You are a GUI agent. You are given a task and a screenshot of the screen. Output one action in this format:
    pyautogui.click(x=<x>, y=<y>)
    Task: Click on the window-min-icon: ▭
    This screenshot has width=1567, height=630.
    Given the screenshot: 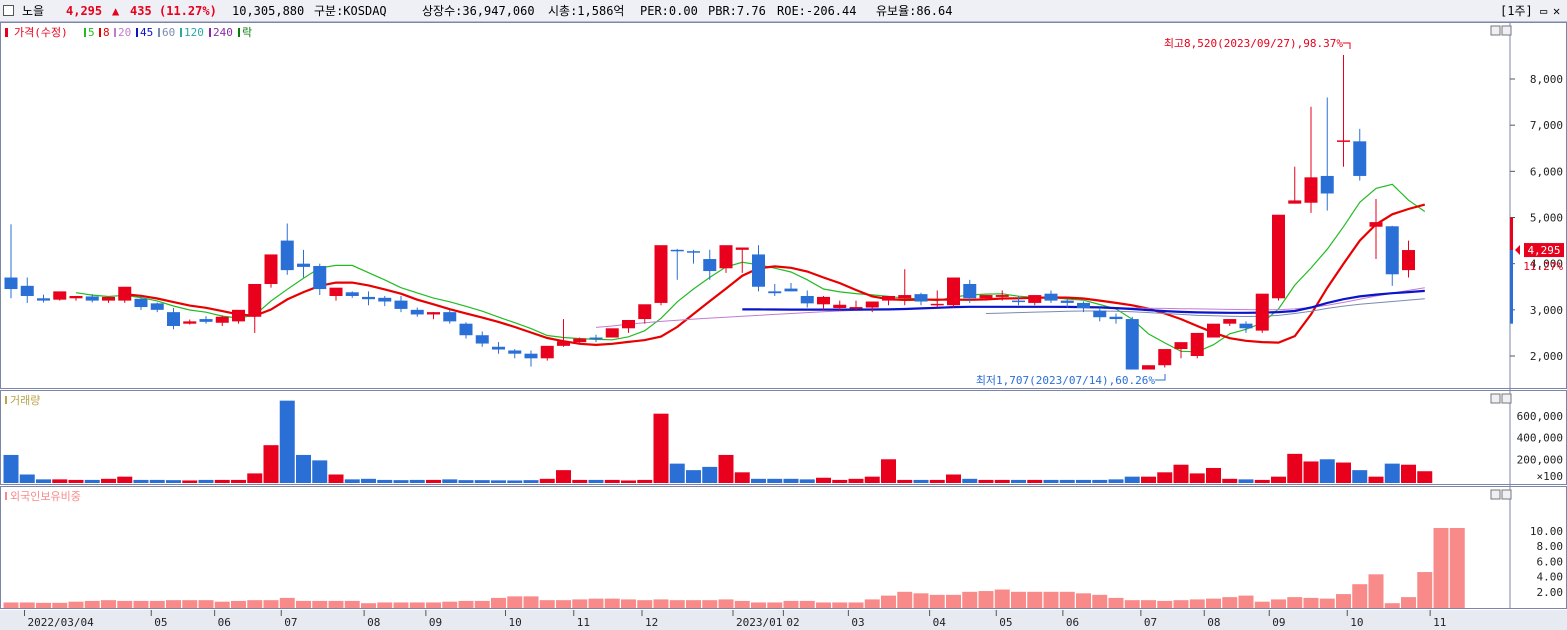 What is the action you would take?
    pyautogui.click(x=1544, y=11)
    